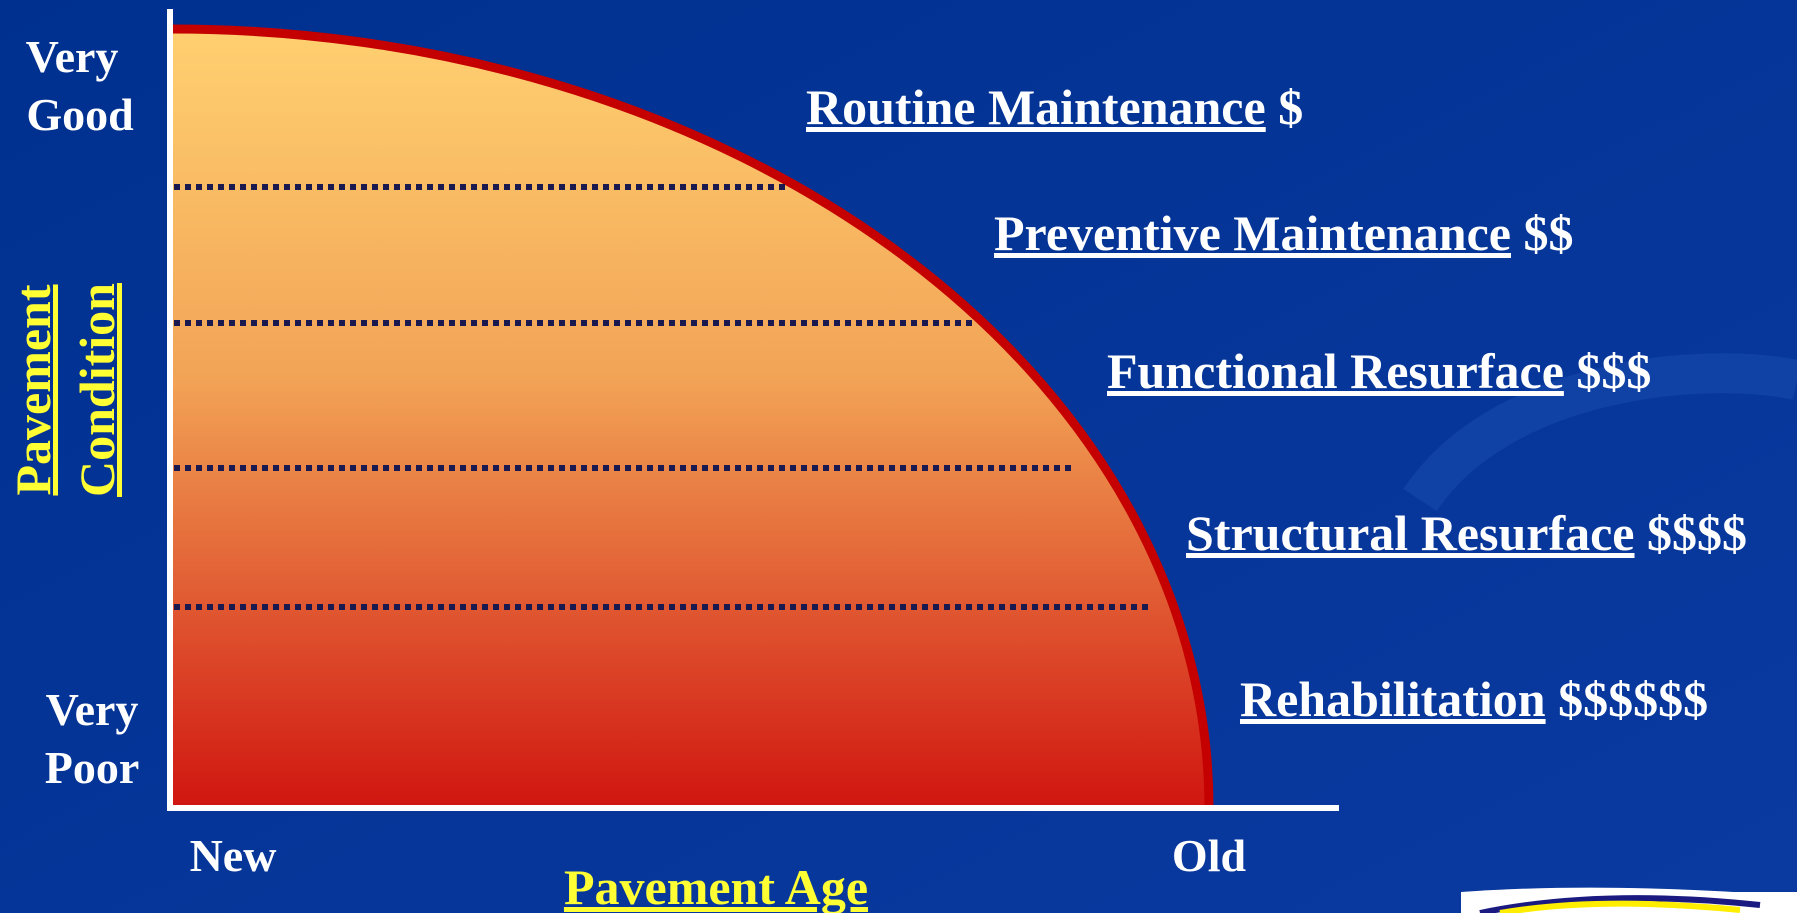 This screenshot has width=1797, height=913. What do you see at coordinates (72, 56) in the screenshot?
I see `y-top-label: Very` at bounding box center [72, 56].